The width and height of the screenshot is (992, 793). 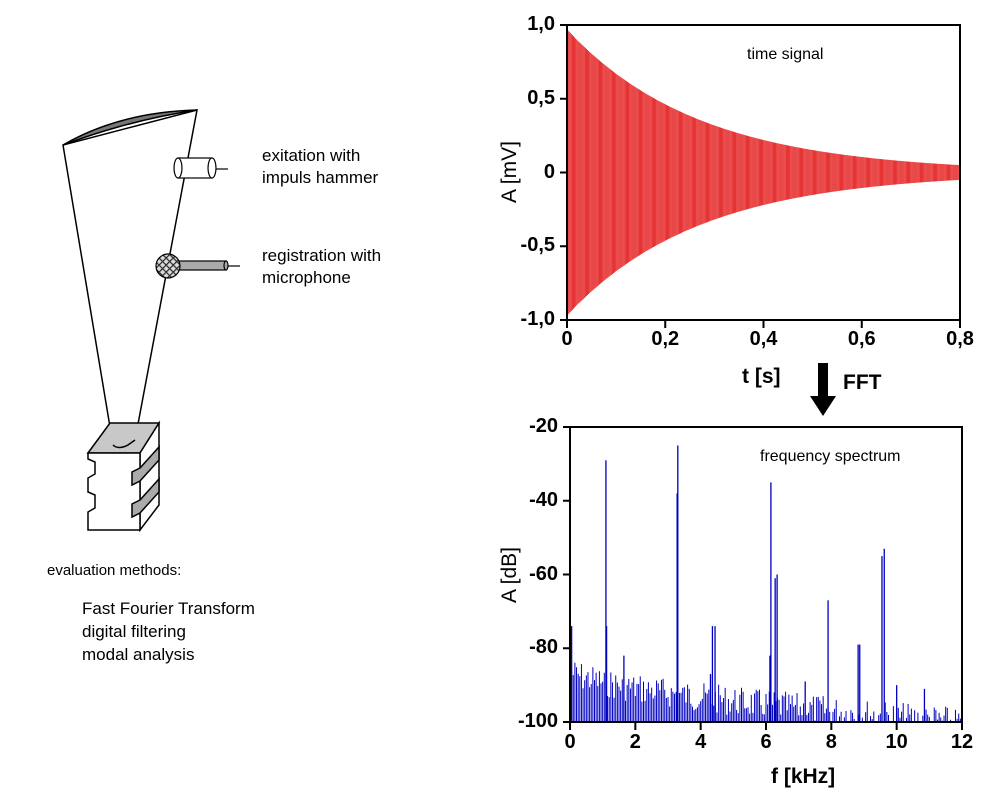 What do you see at coordinates (543, 647) in the screenshot?
I see `y-tick-label: -80` at bounding box center [543, 647].